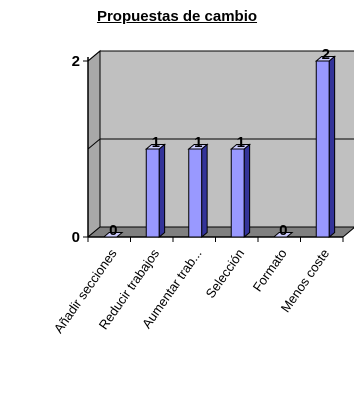 The width and height of the screenshot is (354, 401). What do you see at coordinates (76, 61) in the screenshot?
I see `y-tick-label: 2` at bounding box center [76, 61].